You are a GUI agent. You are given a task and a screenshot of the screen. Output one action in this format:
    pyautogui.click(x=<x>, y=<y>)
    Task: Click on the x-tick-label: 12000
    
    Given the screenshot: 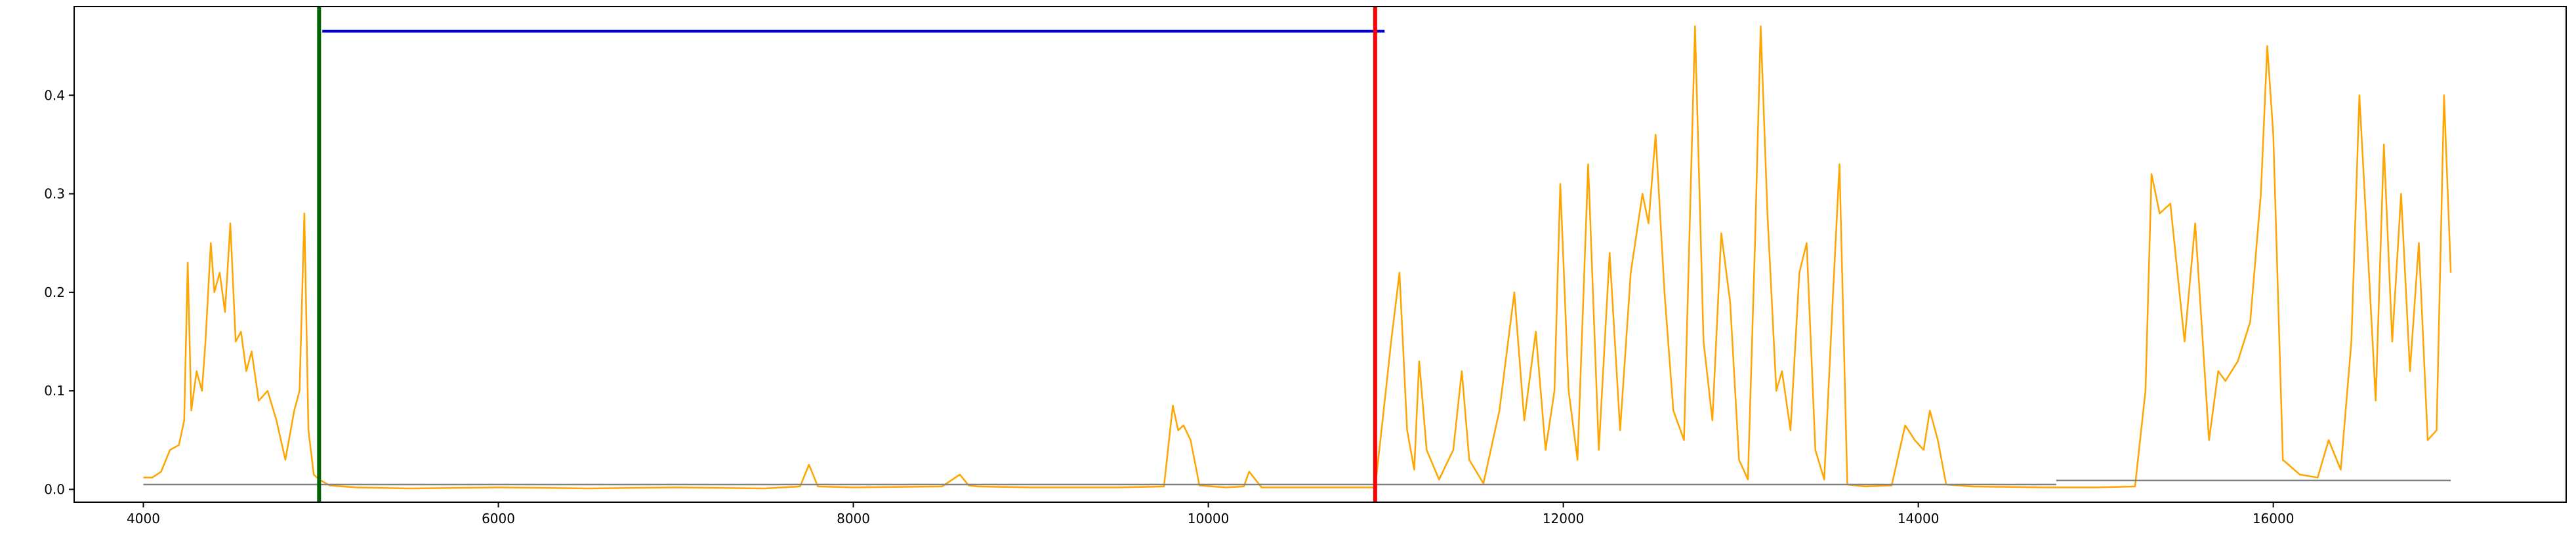 What is the action you would take?
    pyautogui.click(x=1564, y=518)
    